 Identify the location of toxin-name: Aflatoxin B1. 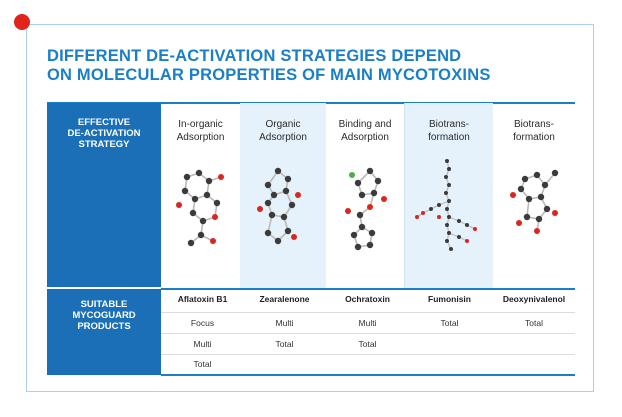
(202, 299).